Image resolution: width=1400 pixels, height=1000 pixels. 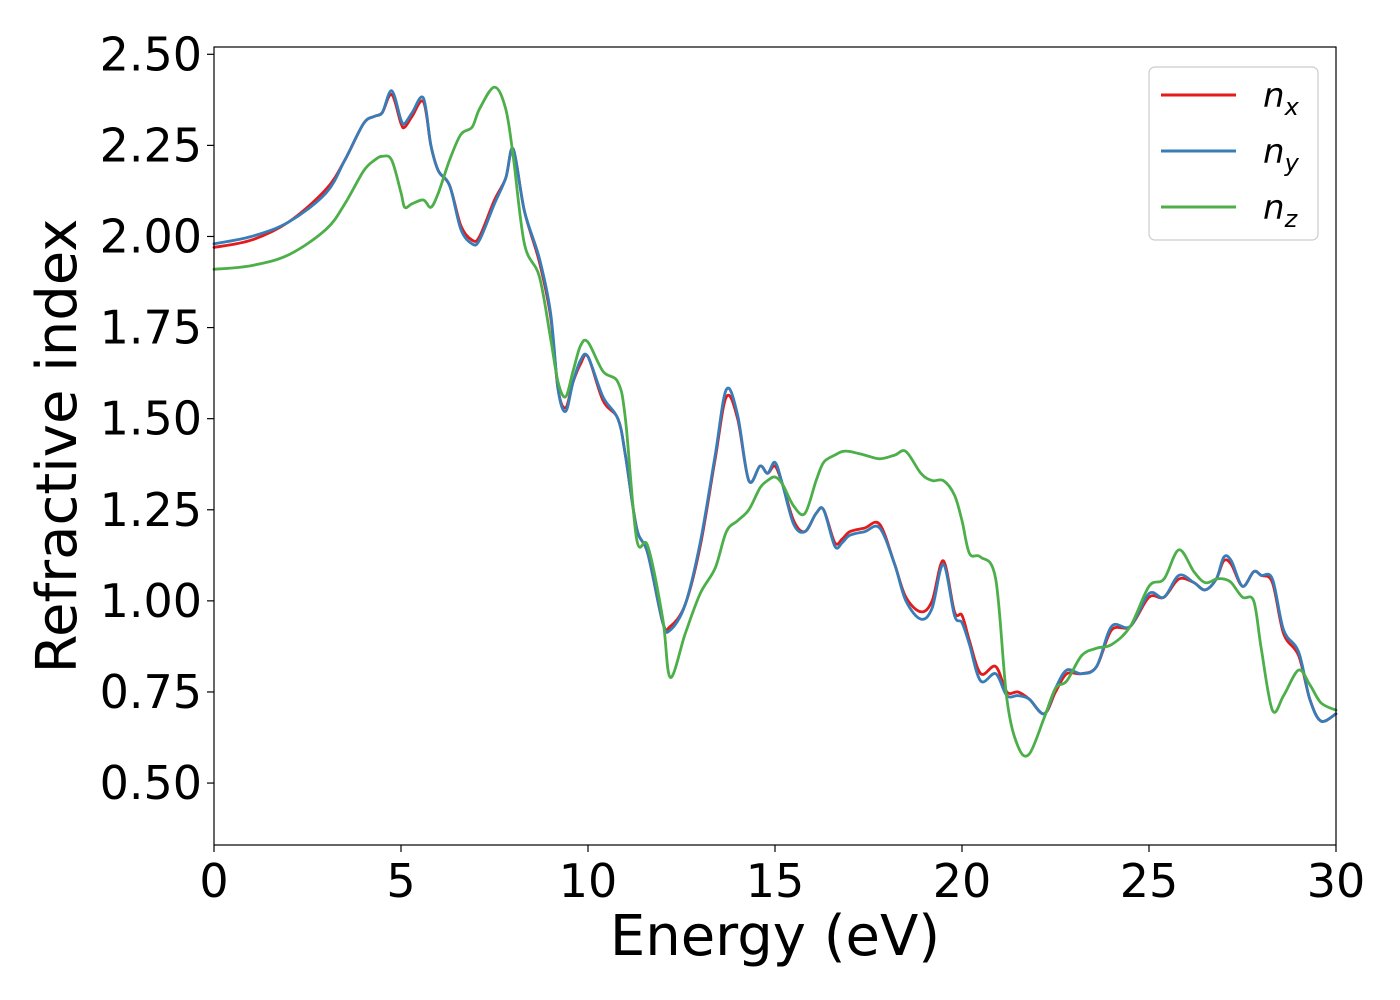 What do you see at coordinates (1281, 154) in the screenshot?
I see `legend-label-ny: ny` at bounding box center [1281, 154].